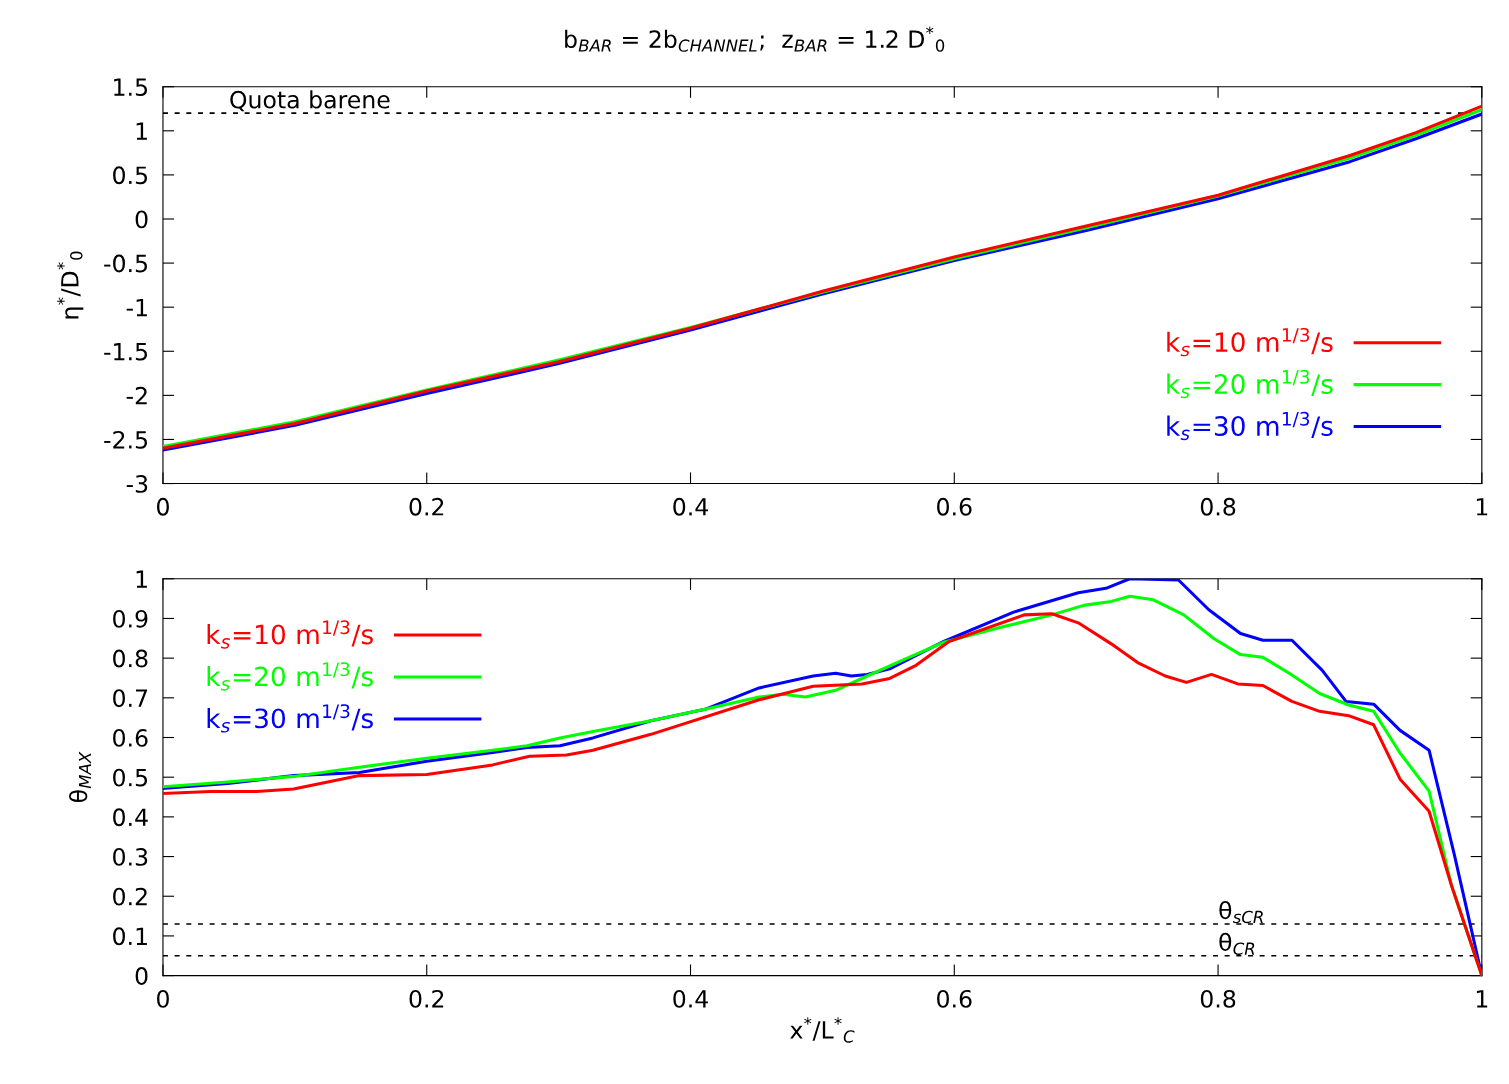 Image resolution: width=1509 pixels, height=1084 pixels. Describe the element at coordinates (130, 698) in the screenshot. I see `y-tick-label: 0.7` at that location.